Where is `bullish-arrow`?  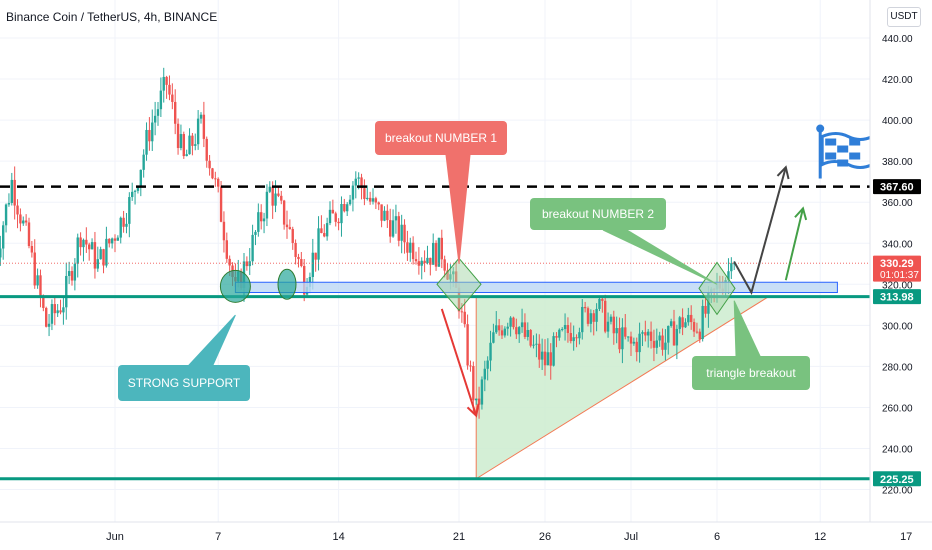
bullish-arrow is located at coordinates (794, 244).